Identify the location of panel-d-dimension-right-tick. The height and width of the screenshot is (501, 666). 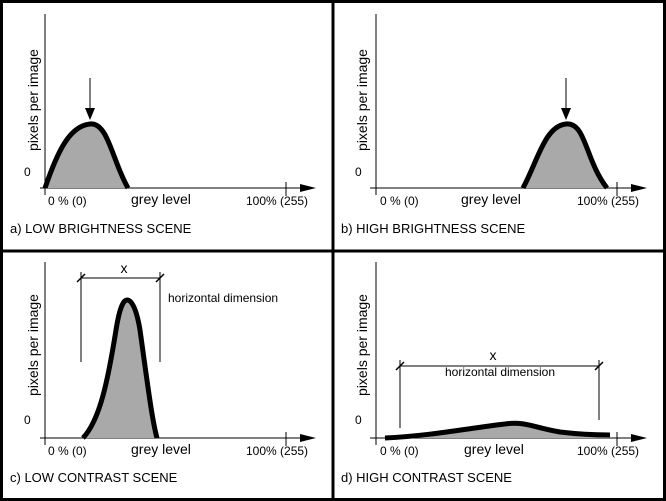
(599, 366).